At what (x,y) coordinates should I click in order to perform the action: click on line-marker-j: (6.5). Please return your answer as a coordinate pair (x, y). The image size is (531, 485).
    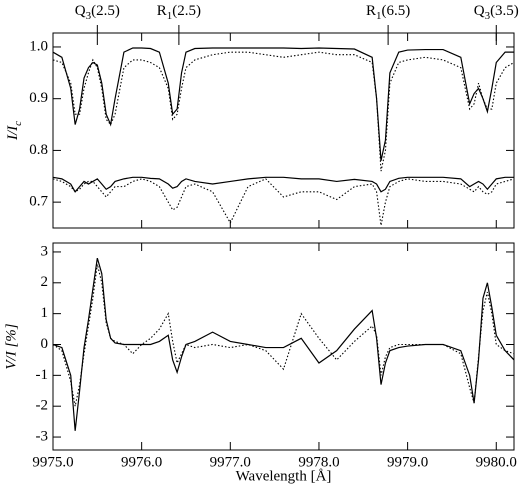
    Looking at the image, I should click on (395, 11).